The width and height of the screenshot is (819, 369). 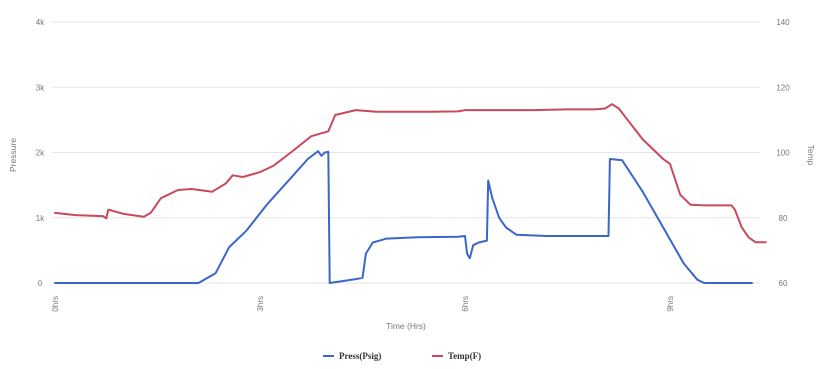 I want to click on x-axis-title: Time (Hrs), so click(x=406, y=326).